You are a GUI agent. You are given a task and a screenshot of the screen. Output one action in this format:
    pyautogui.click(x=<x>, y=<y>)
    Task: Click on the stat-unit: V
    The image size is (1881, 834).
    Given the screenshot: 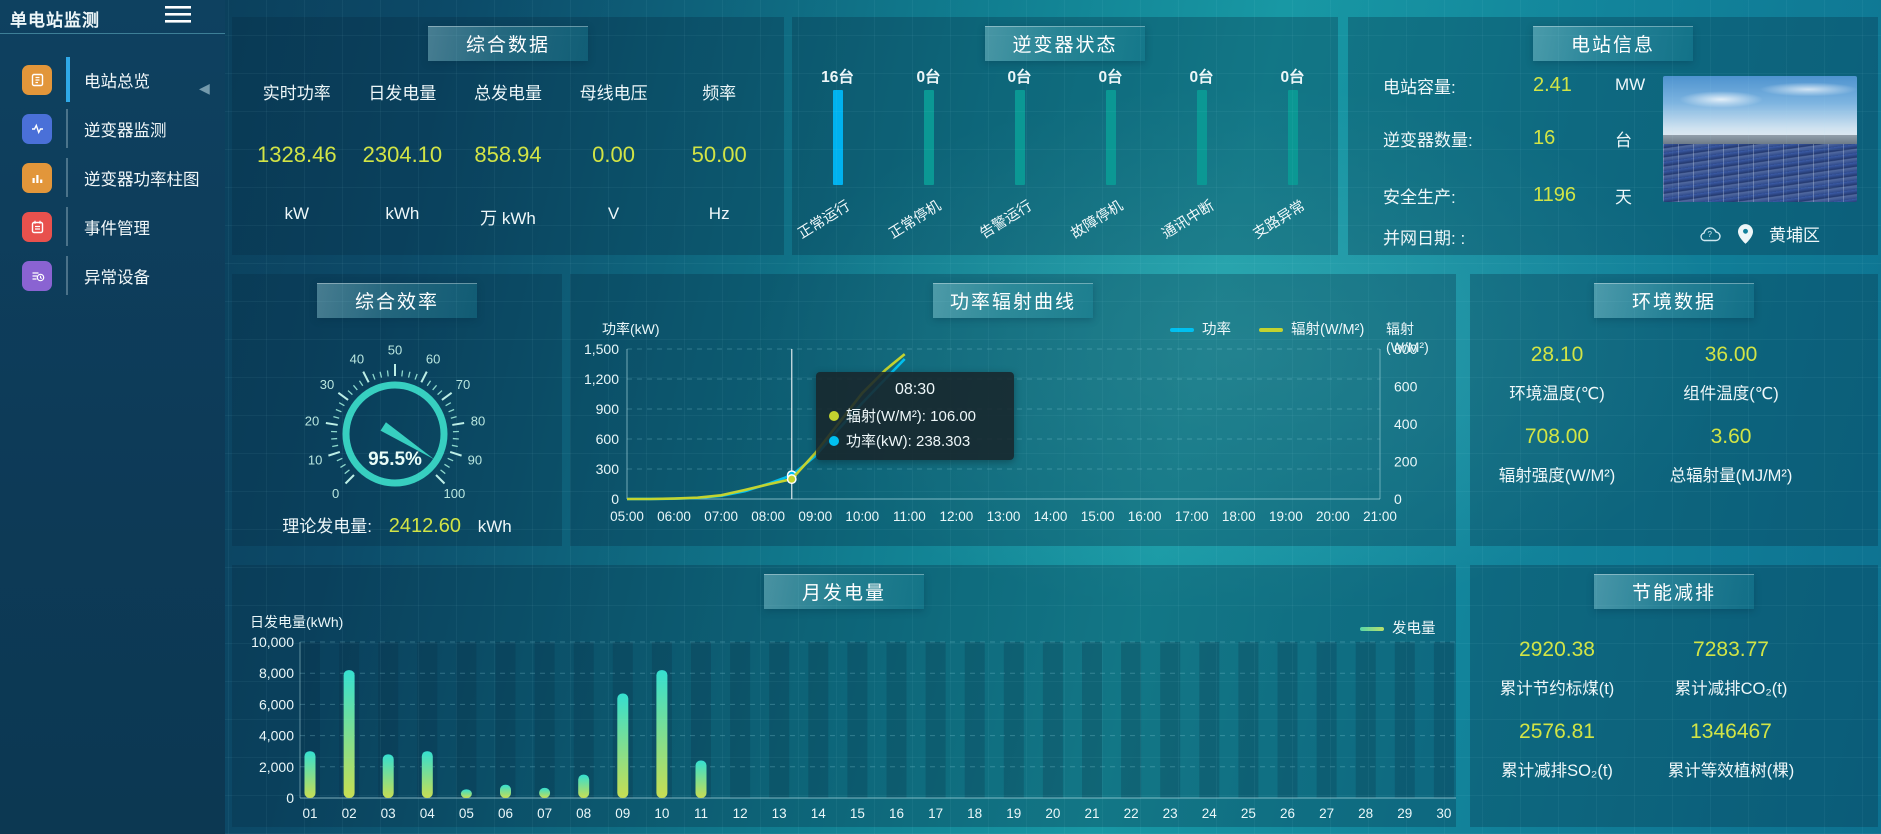 What is the action you would take?
    pyautogui.click(x=613, y=213)
    